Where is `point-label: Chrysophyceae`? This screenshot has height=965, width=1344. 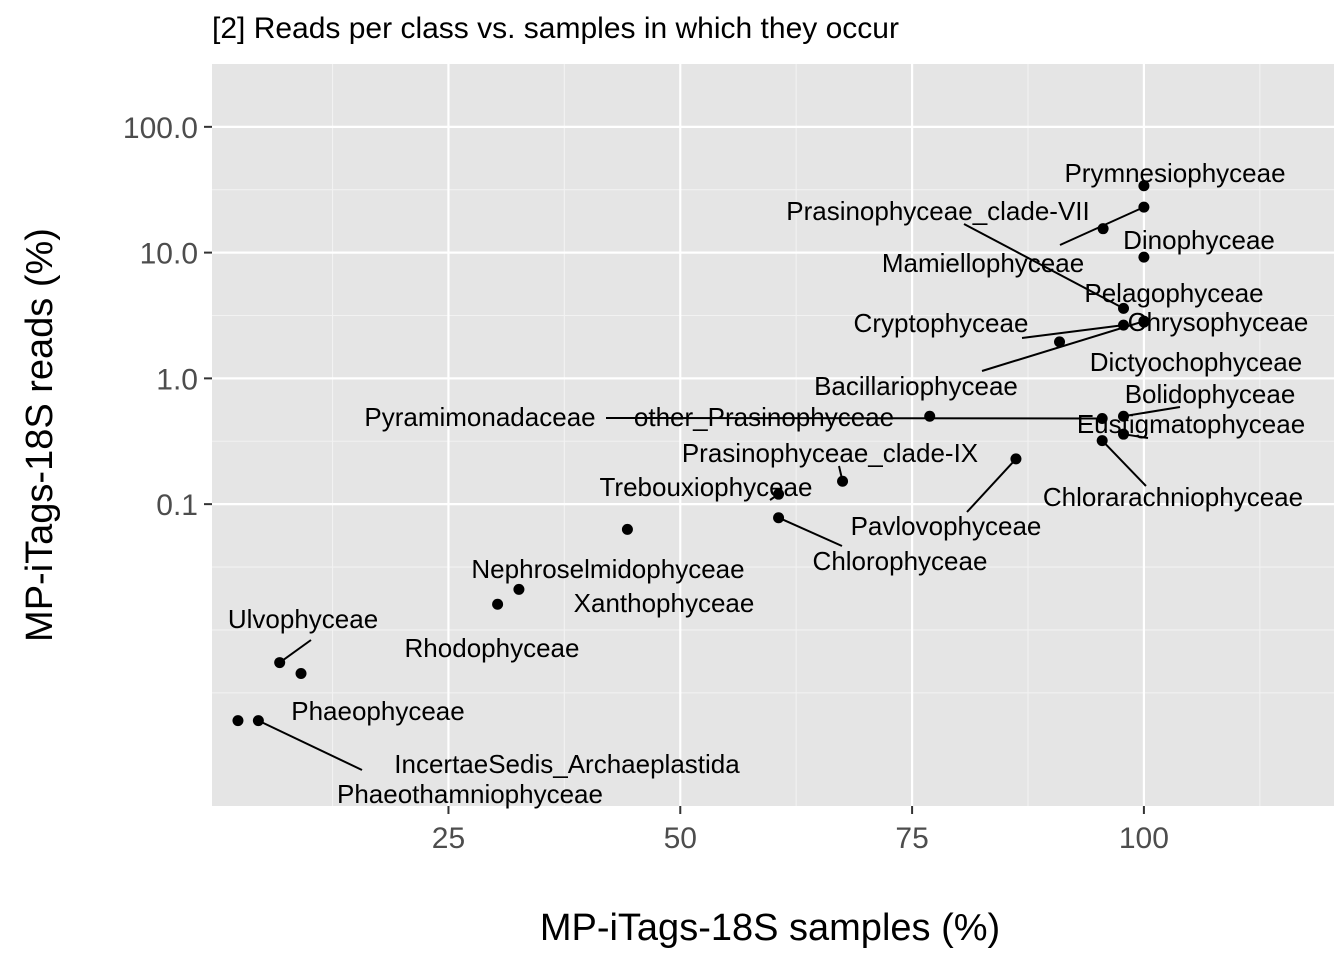
point-label: Chrysophyceae is located at coordinates (1218, 322).